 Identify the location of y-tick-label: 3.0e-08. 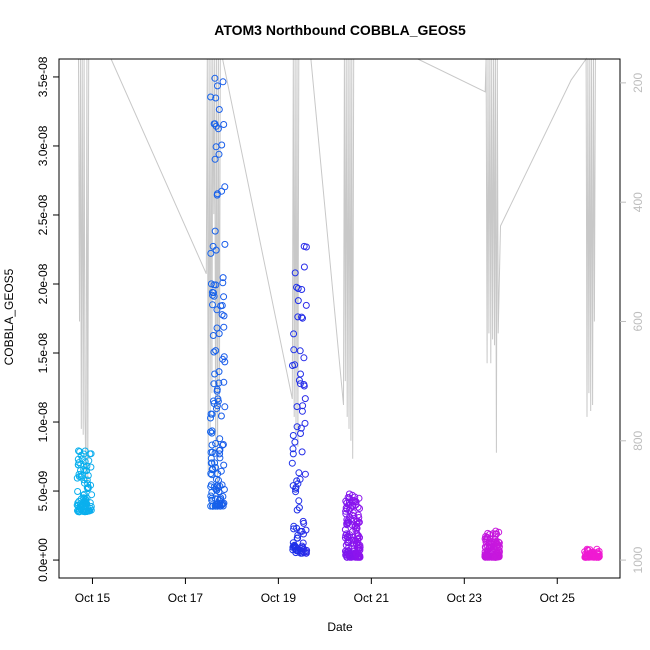
(43, 145).